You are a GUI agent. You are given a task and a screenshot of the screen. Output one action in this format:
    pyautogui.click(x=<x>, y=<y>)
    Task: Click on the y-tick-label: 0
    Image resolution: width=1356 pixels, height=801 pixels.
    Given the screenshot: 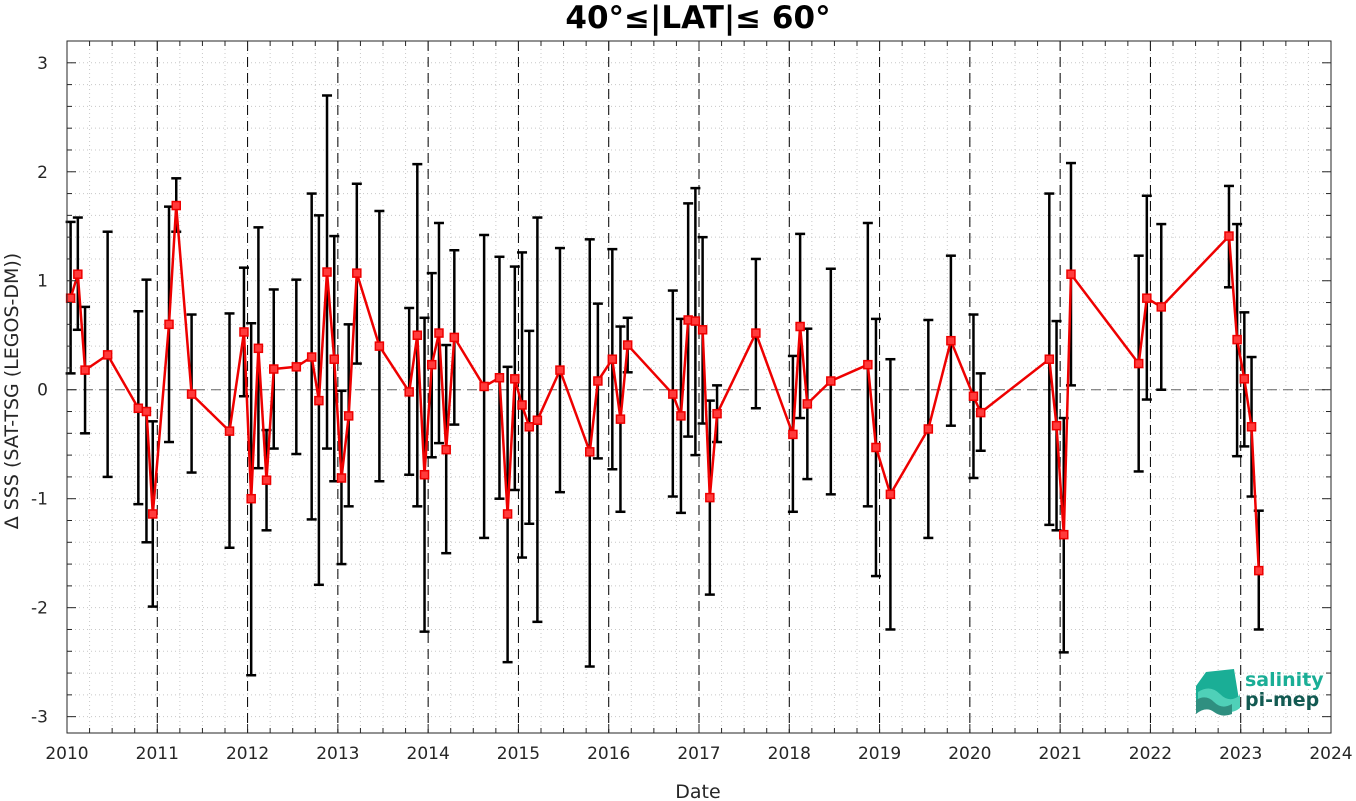 What is the action you would take?
    pyautogui.click(x=42, y=391)
    